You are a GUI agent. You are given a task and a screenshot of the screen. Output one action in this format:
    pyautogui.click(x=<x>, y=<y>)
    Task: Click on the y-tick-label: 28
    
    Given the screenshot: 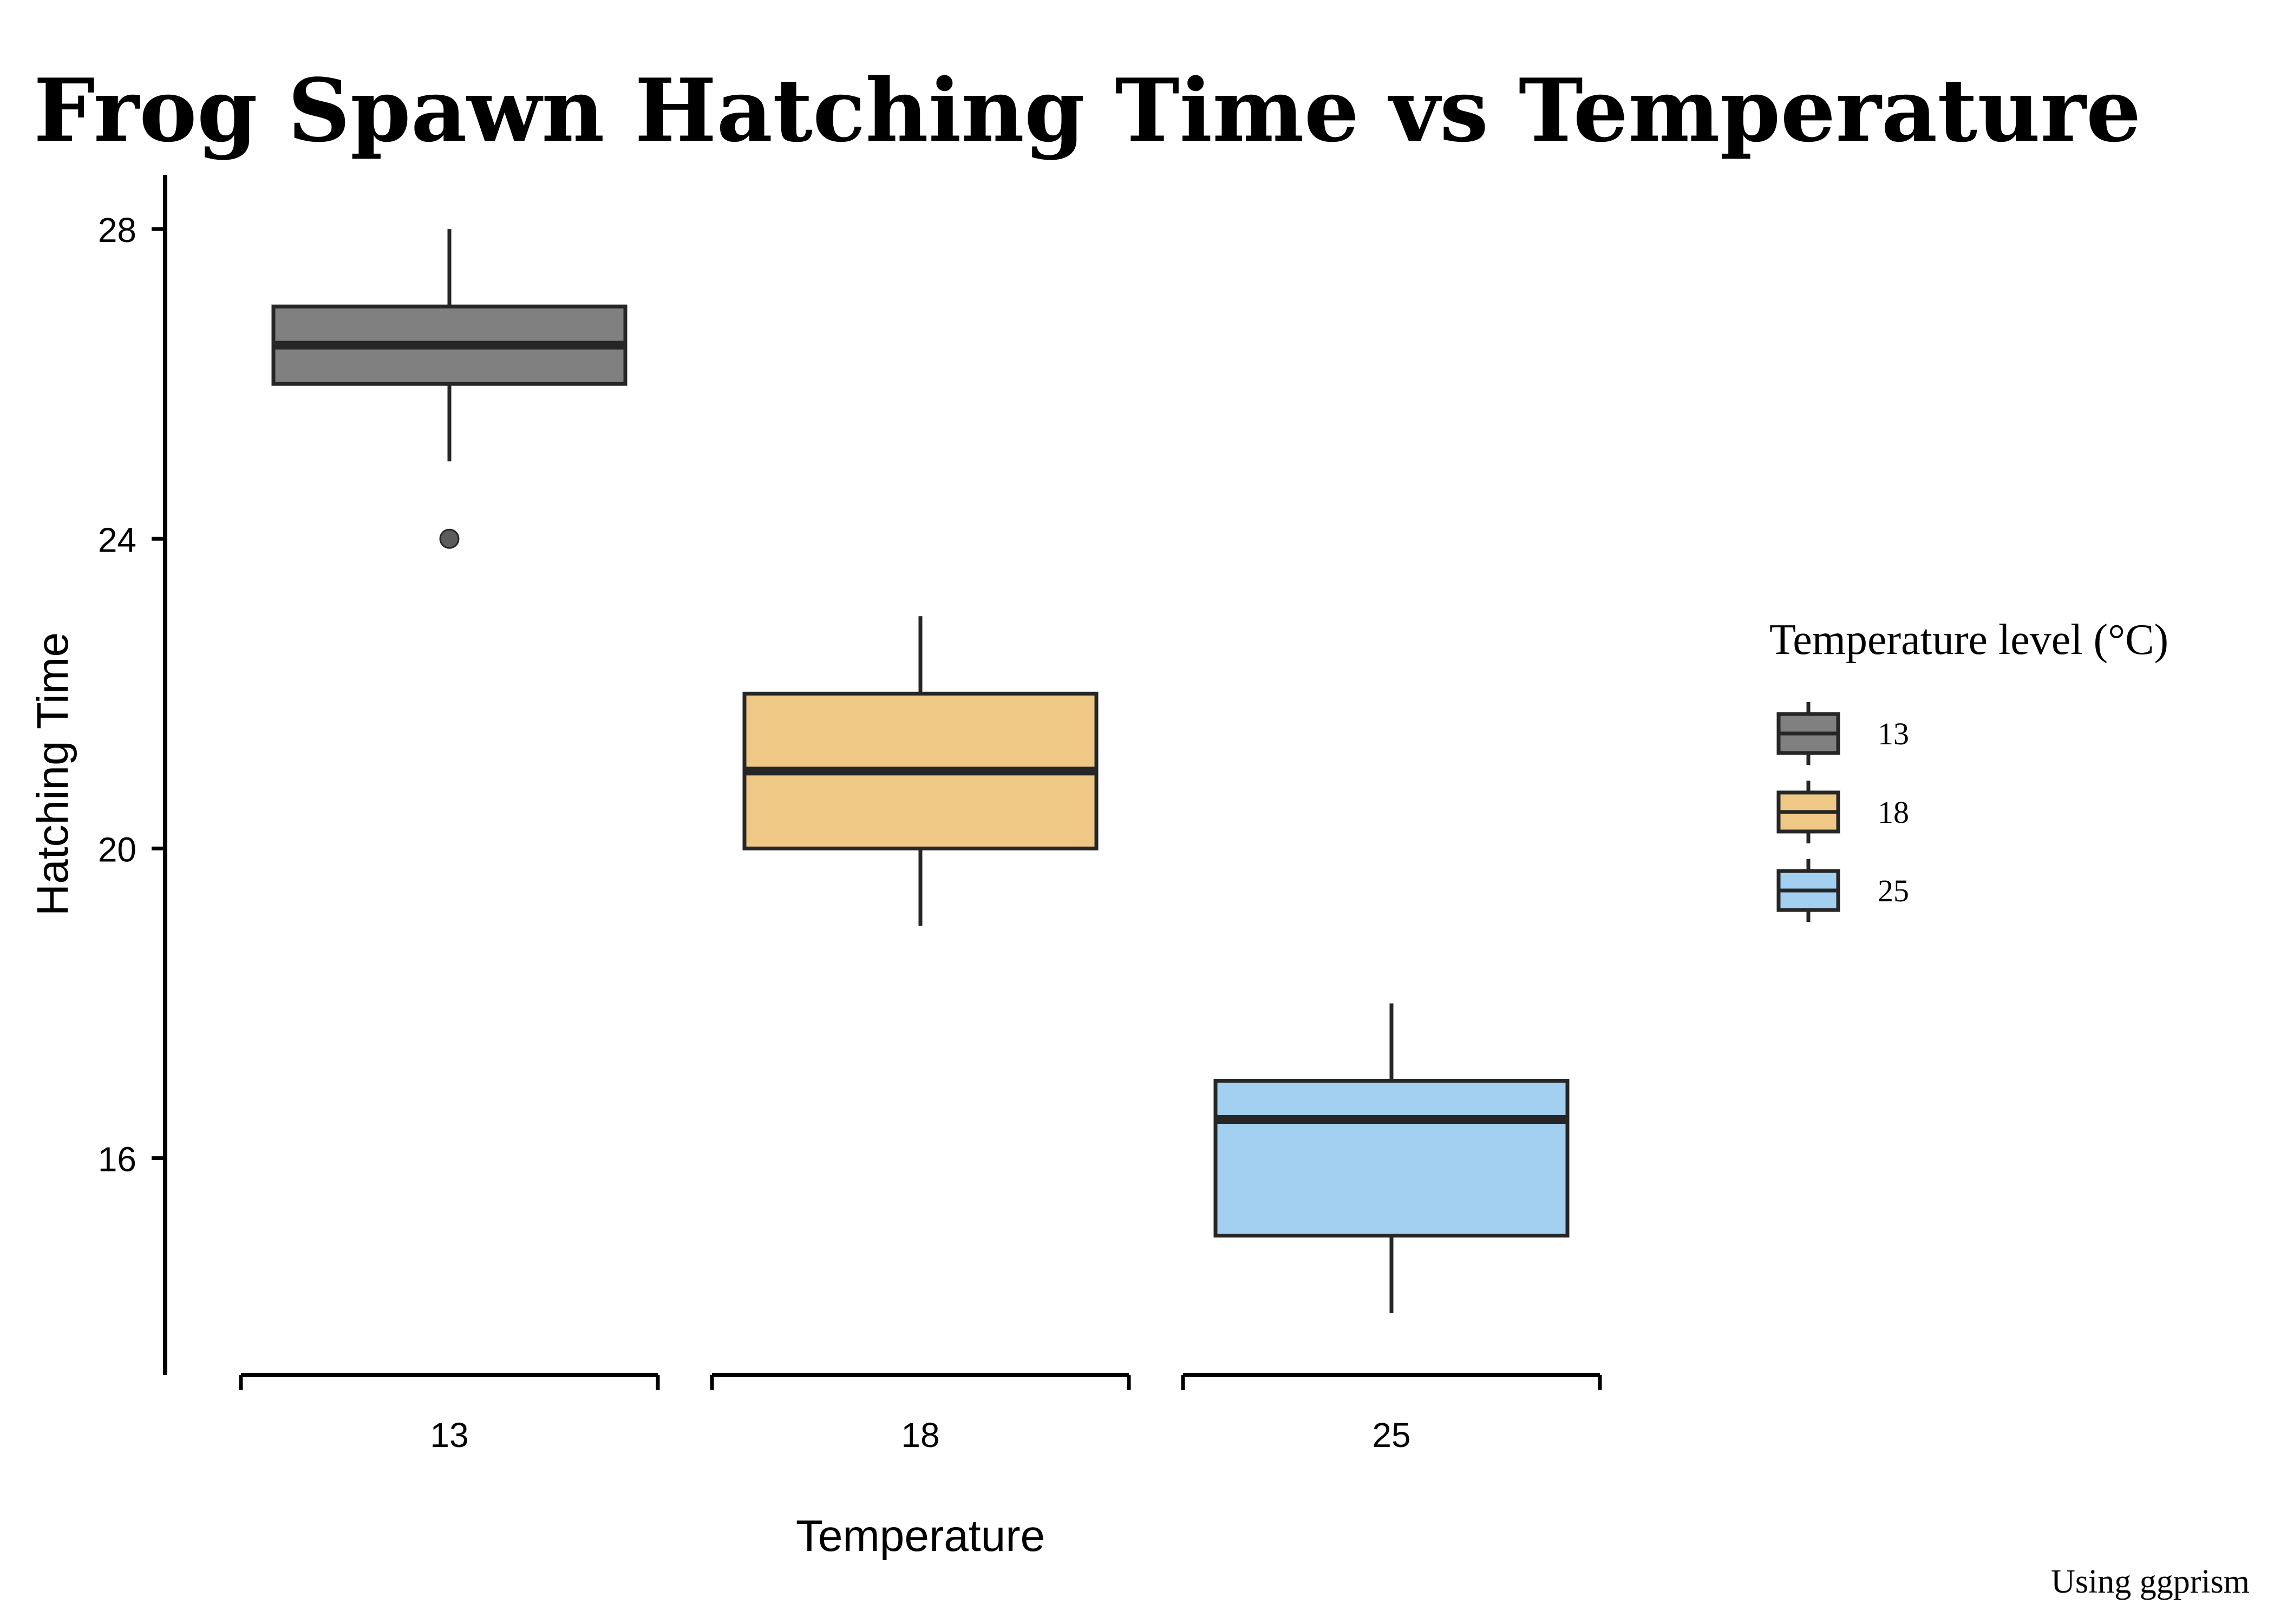 What is the action you would take?
    pyautogui.click(x=117, y=231)
    